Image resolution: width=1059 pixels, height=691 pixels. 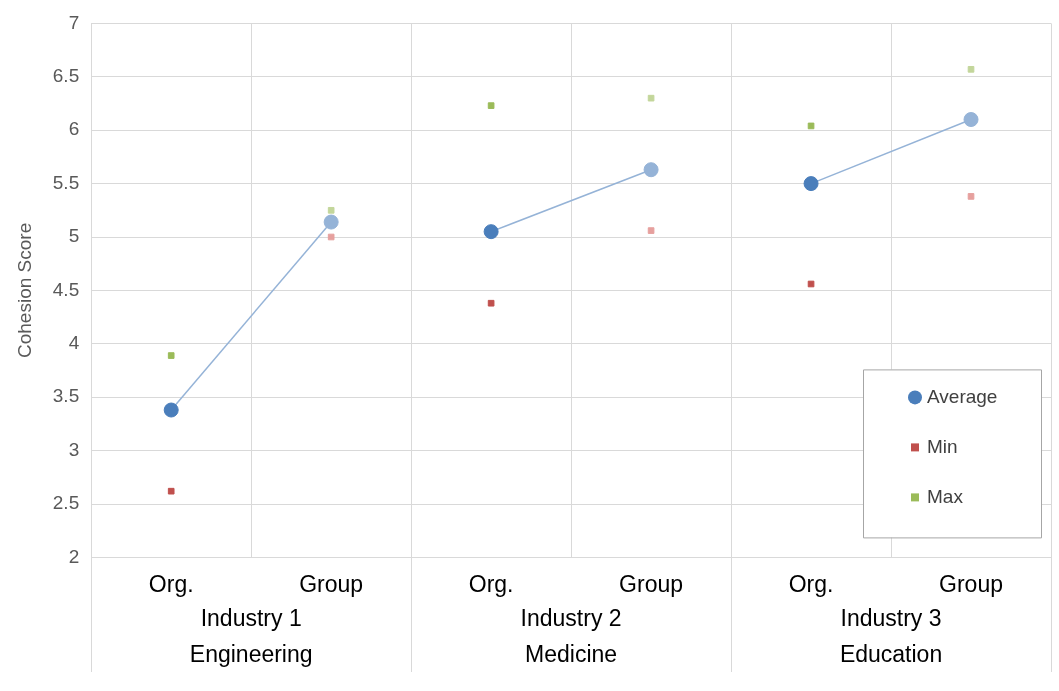 I want to click on y-tick-label: 6.5, so click(x=66, y=76).